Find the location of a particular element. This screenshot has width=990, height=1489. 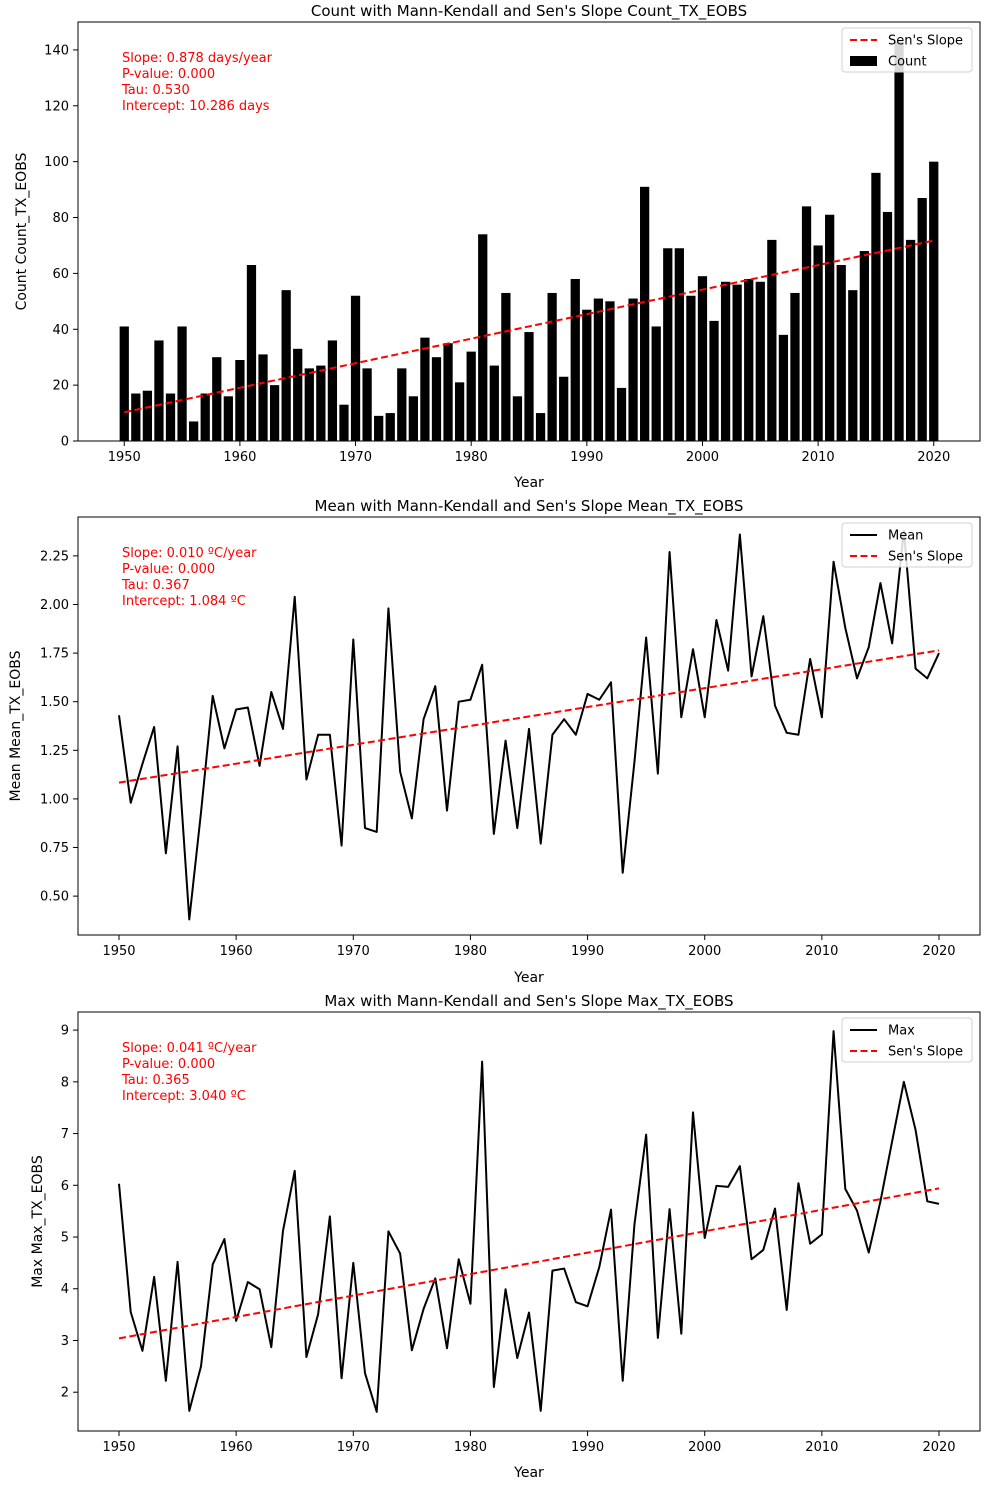

y-axis-label: Count Count_TX_EOBS is located at coordinates (22, 231).